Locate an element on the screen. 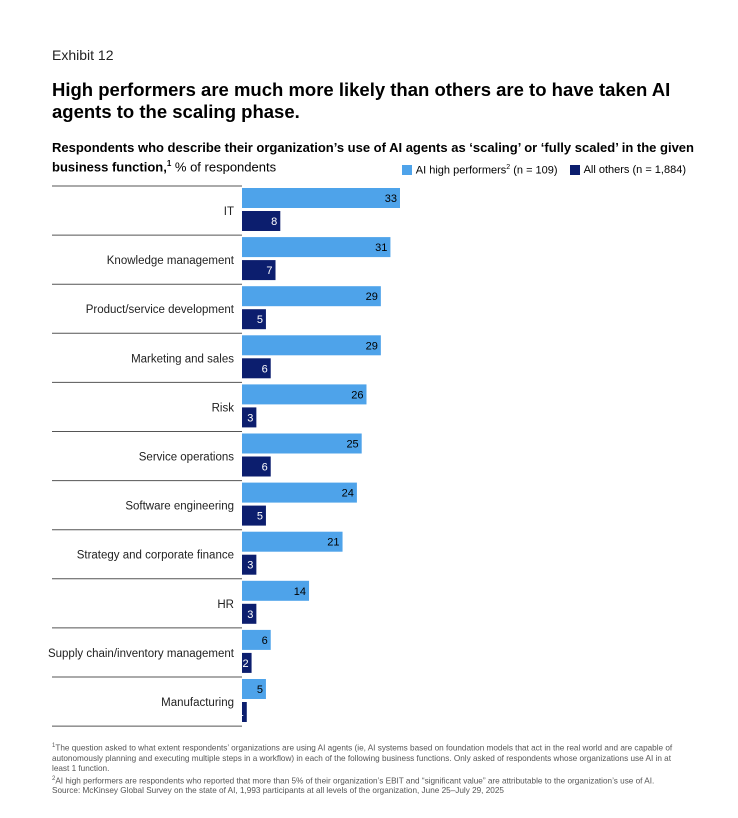 The width and height of the screenshot is (738, 818). legend-label-all-others: All others (n = 1,884) is located at coordinates (634, 170).